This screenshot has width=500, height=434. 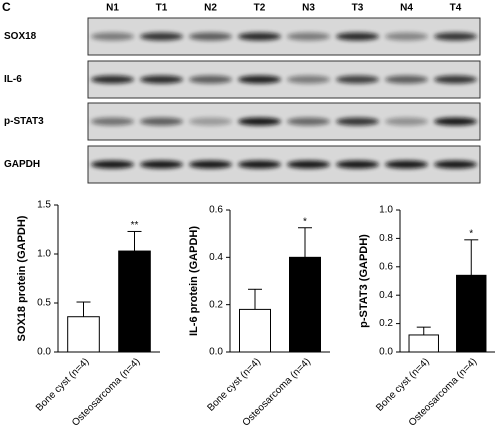 What do you see at coordinates (22, 278) in the screenshot?
I see `y-axis-label: SOX18 protein (GAPDH)` at bounding box center [22, 278].